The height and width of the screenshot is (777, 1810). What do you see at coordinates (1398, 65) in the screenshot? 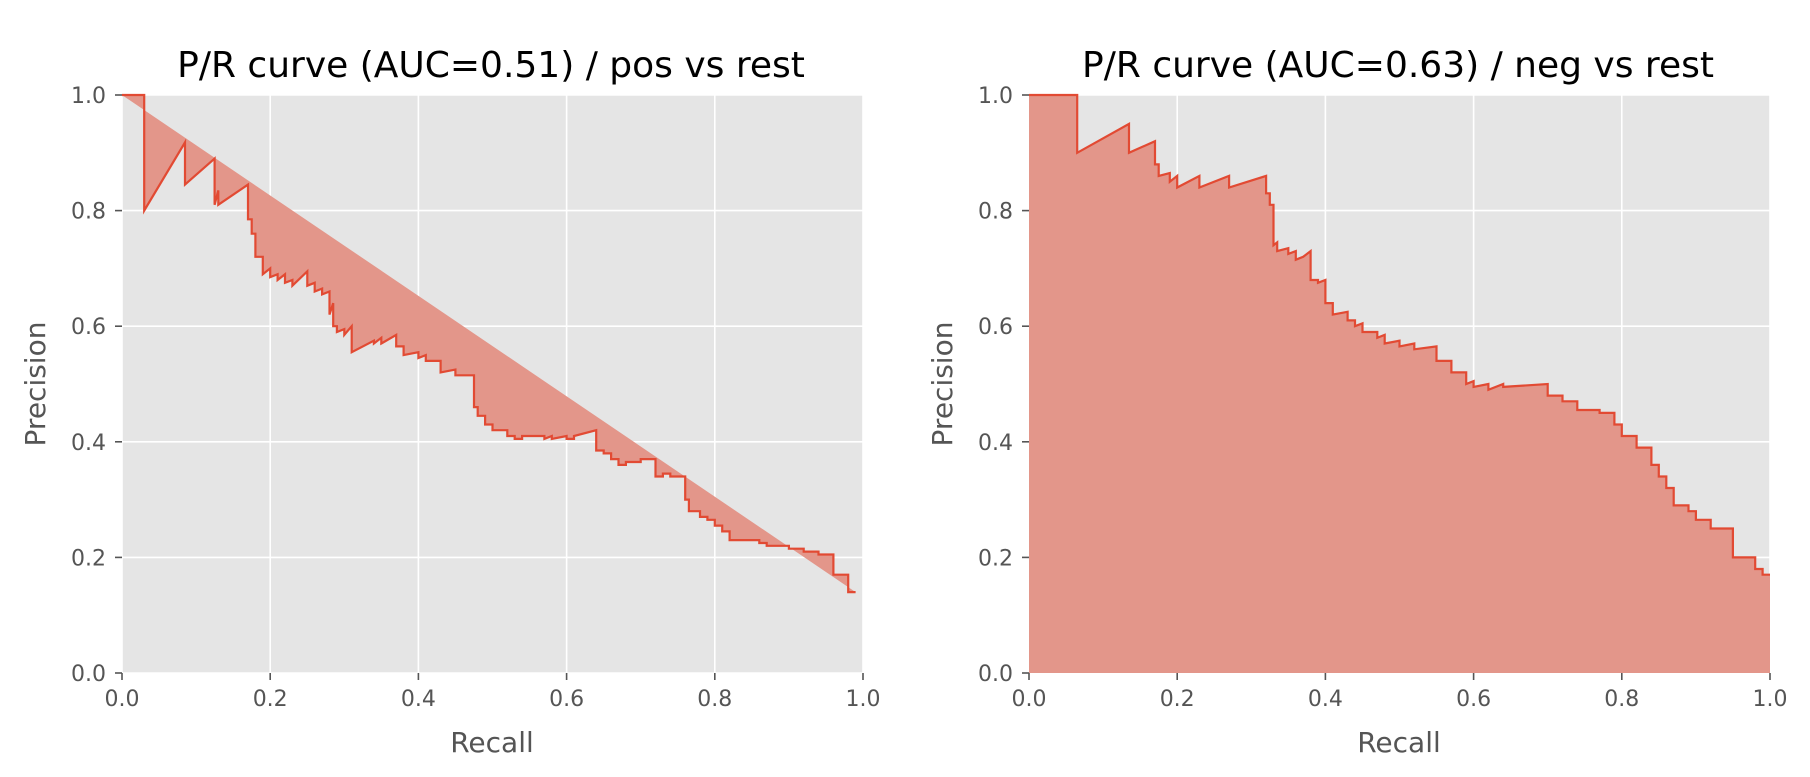
I see `chart-title: P/R curve (AUC=0.63) / neg vs rest` at bounding box center [1398, 65].